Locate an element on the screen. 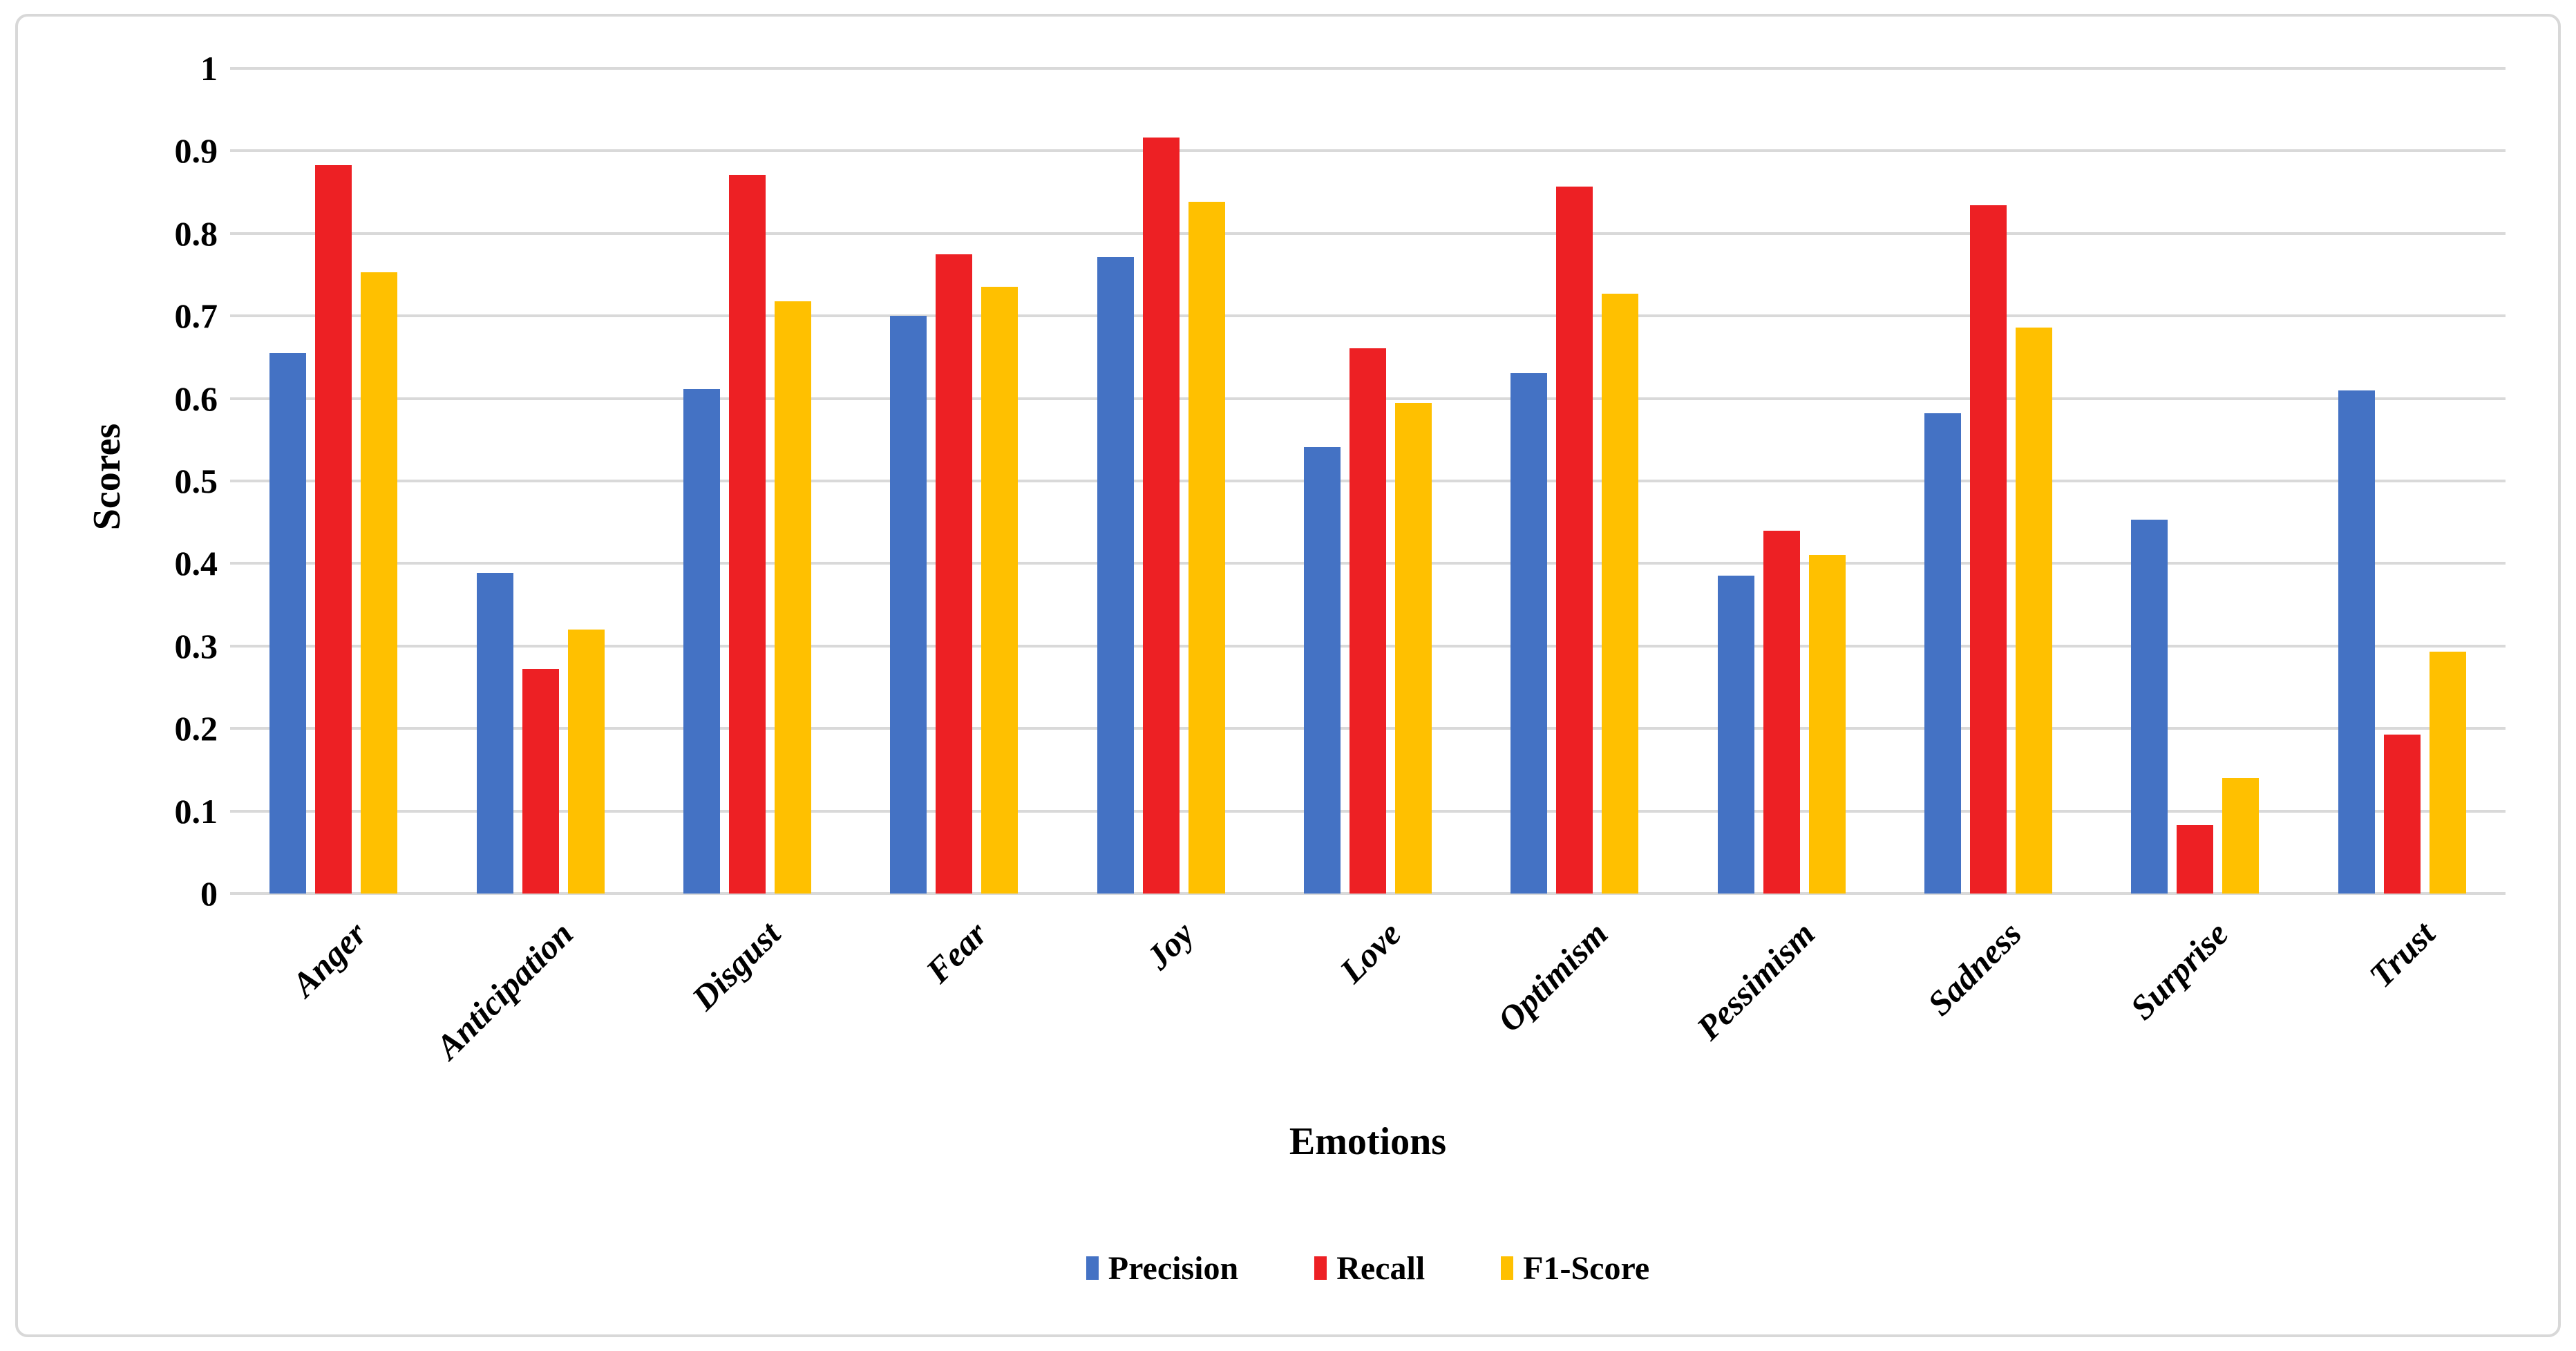  bar-f1-score-surprise is located at coordinates (2241, 835).